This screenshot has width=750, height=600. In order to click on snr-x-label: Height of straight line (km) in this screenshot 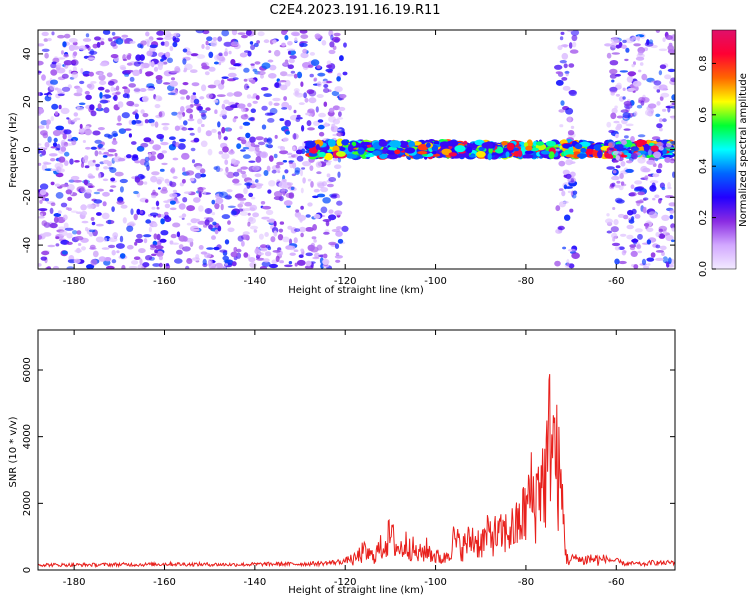, I will do `click(356, 590)`.